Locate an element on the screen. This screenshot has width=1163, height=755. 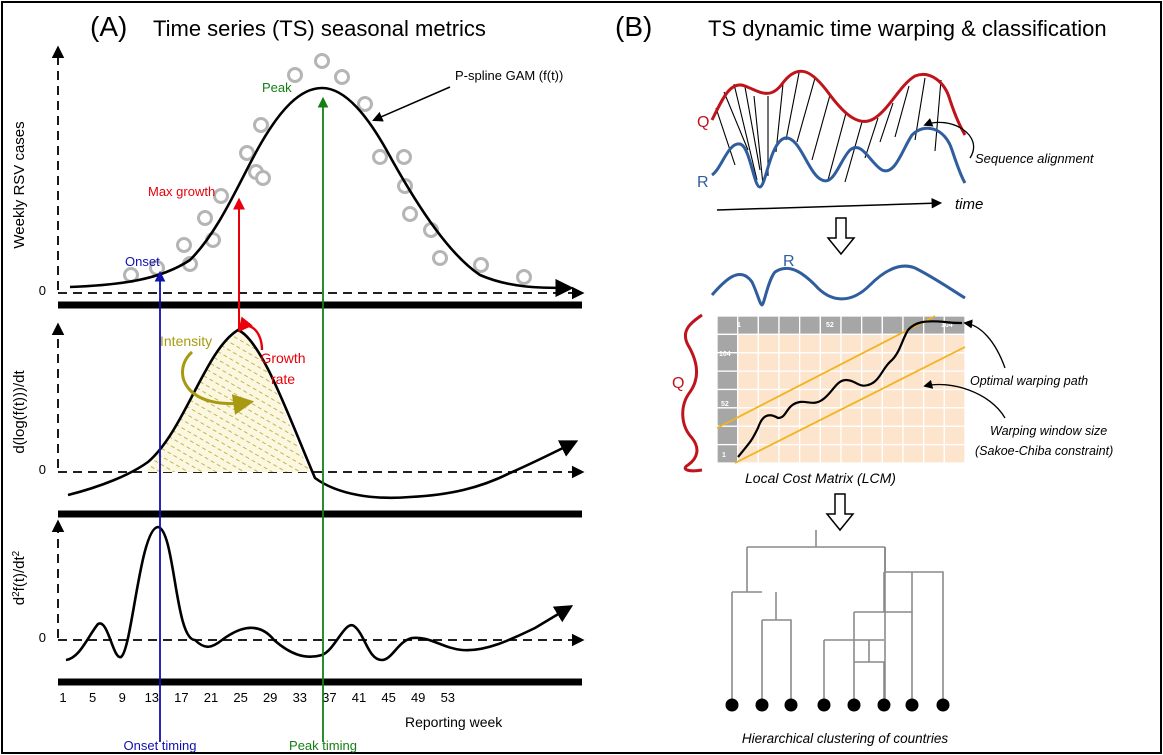
dendrogram-leaves is located at coordinates (837, 705).